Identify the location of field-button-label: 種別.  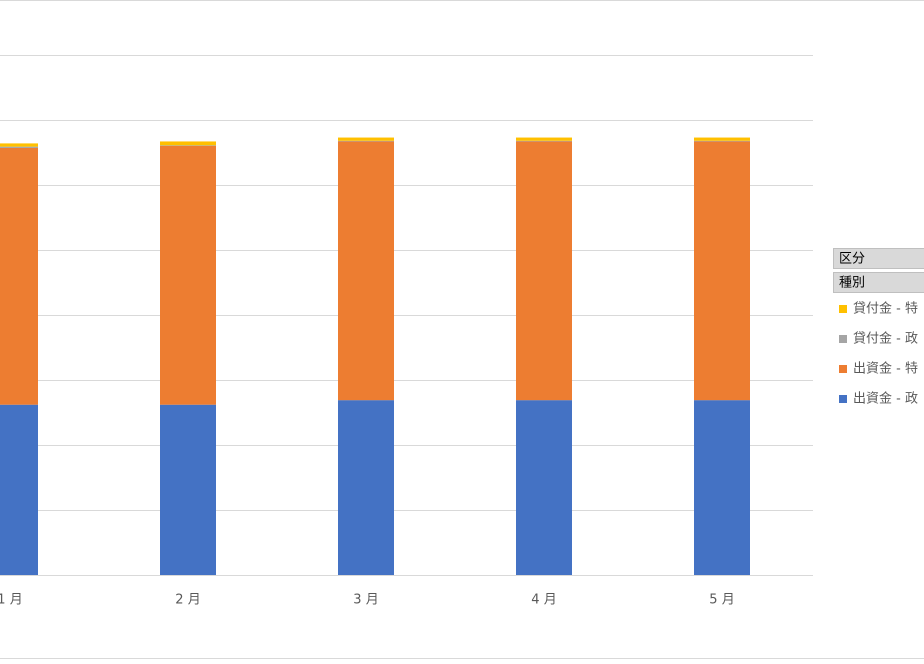
(852, 283).